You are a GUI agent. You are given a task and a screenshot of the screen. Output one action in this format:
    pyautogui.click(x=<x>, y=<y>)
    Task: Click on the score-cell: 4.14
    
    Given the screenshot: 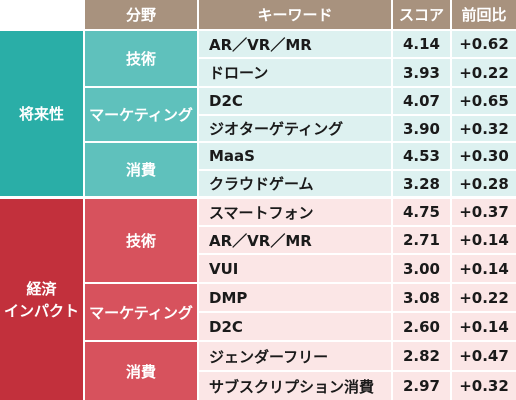 What is the action you would take?
    pyautogui.click(x=421, y=44)
    